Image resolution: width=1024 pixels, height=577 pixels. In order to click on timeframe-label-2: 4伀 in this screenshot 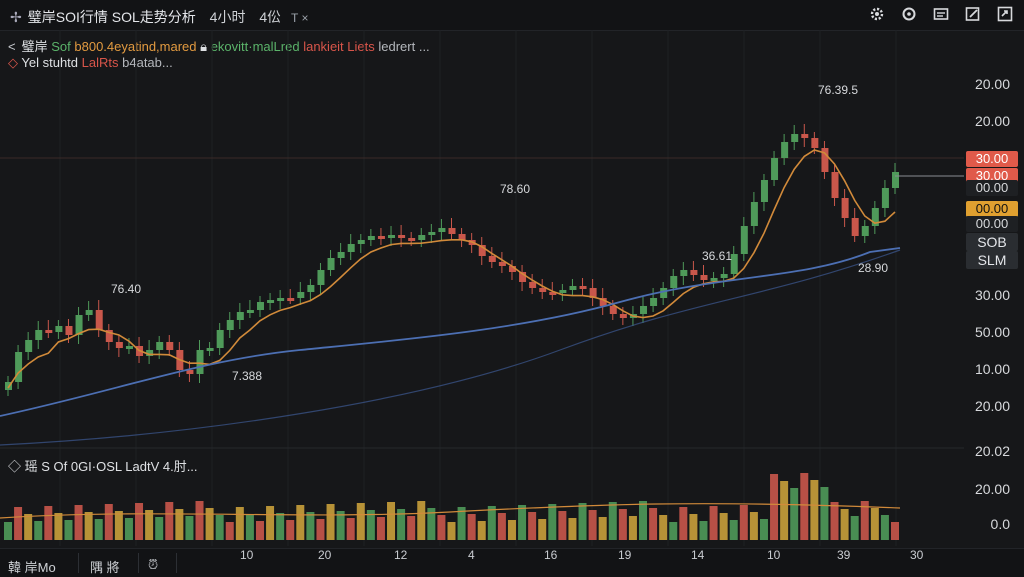, I will do `click(270, 17)`.